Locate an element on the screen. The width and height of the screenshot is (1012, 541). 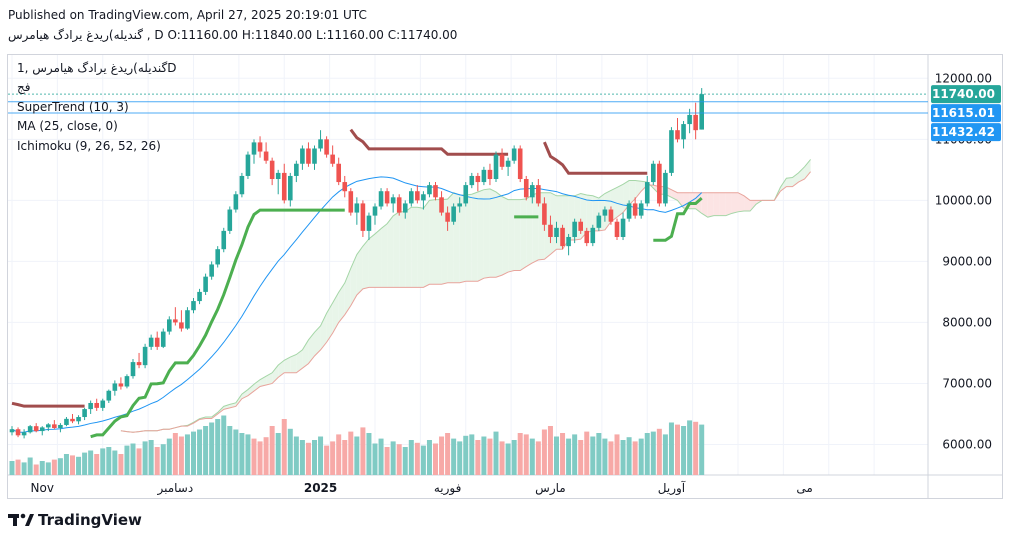
tradingview-logo: TradingView is located at coordinates (75, 520).